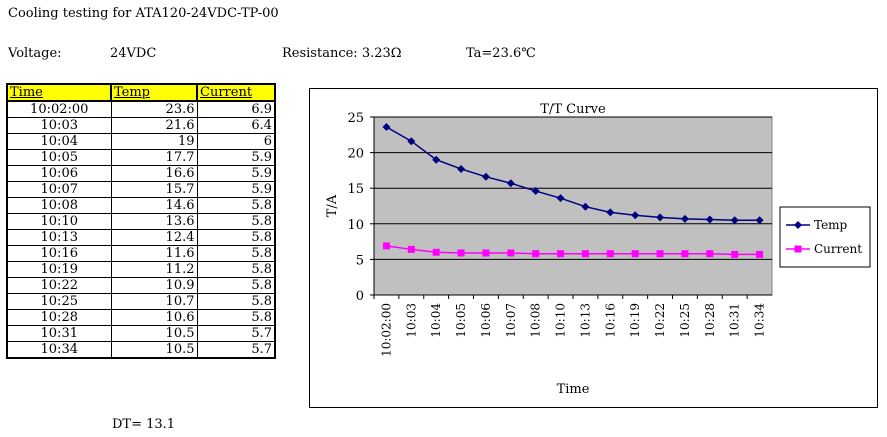  What do you see at coordinates (411, 320) in the screenshot?
I see `x-tick-label: 10:03` at bounding box center [411, 320].